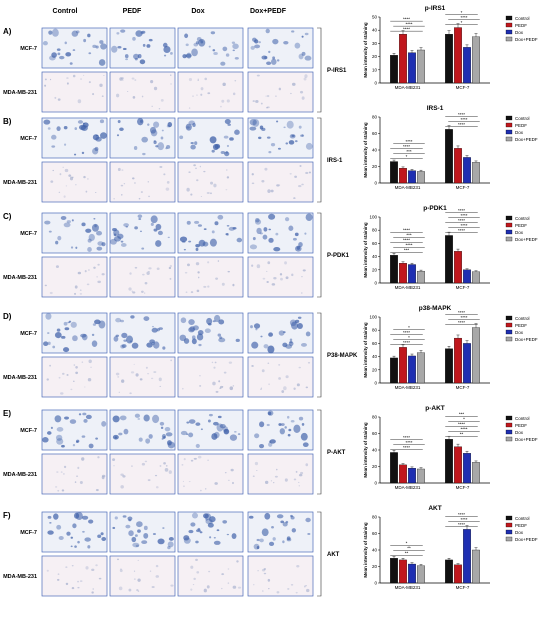  I want to click on y-tick-label: 20, so click(375, 166).